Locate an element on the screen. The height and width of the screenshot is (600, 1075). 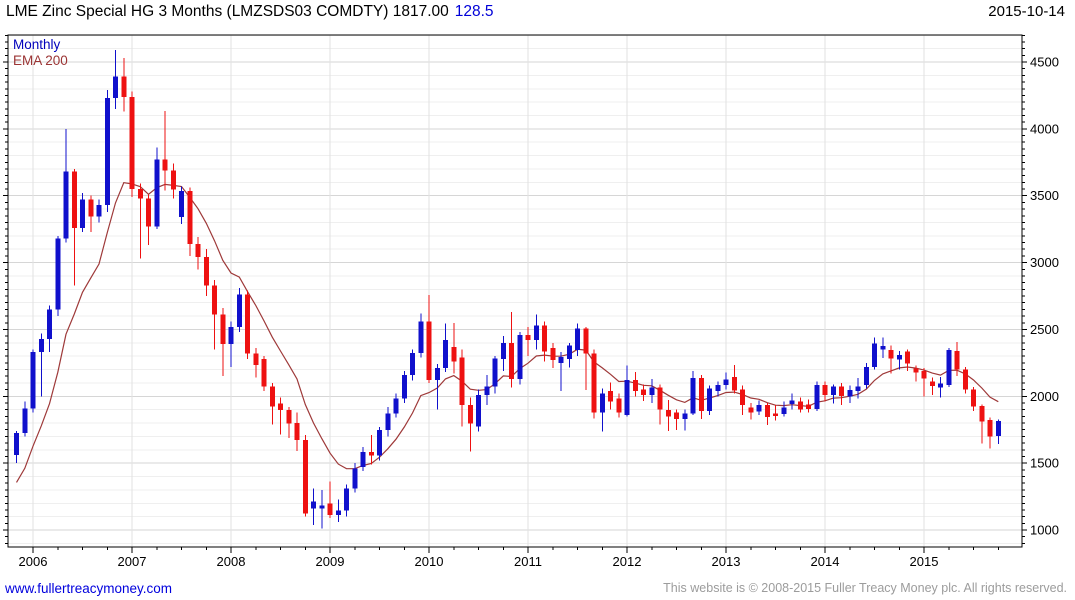
svg-text: 4000 is located at coordinates (1044, 128).